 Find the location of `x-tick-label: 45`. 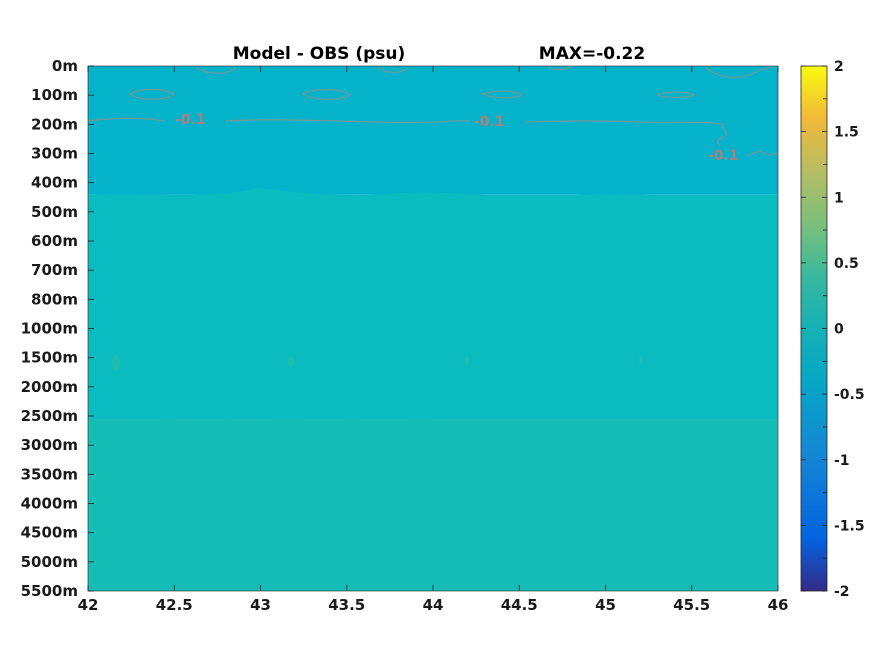

x-tick-label: 45 is located at coordinates (605, 605).